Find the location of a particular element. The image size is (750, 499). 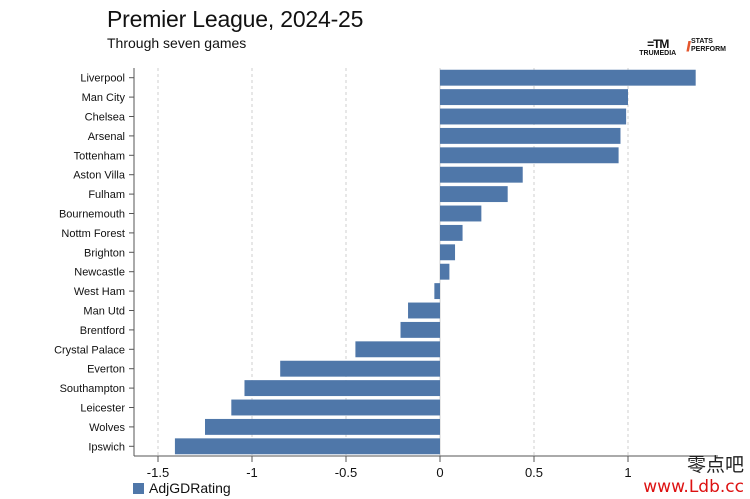

trumedia-text: TRUMEDIA is located at coordinates (658, 53).